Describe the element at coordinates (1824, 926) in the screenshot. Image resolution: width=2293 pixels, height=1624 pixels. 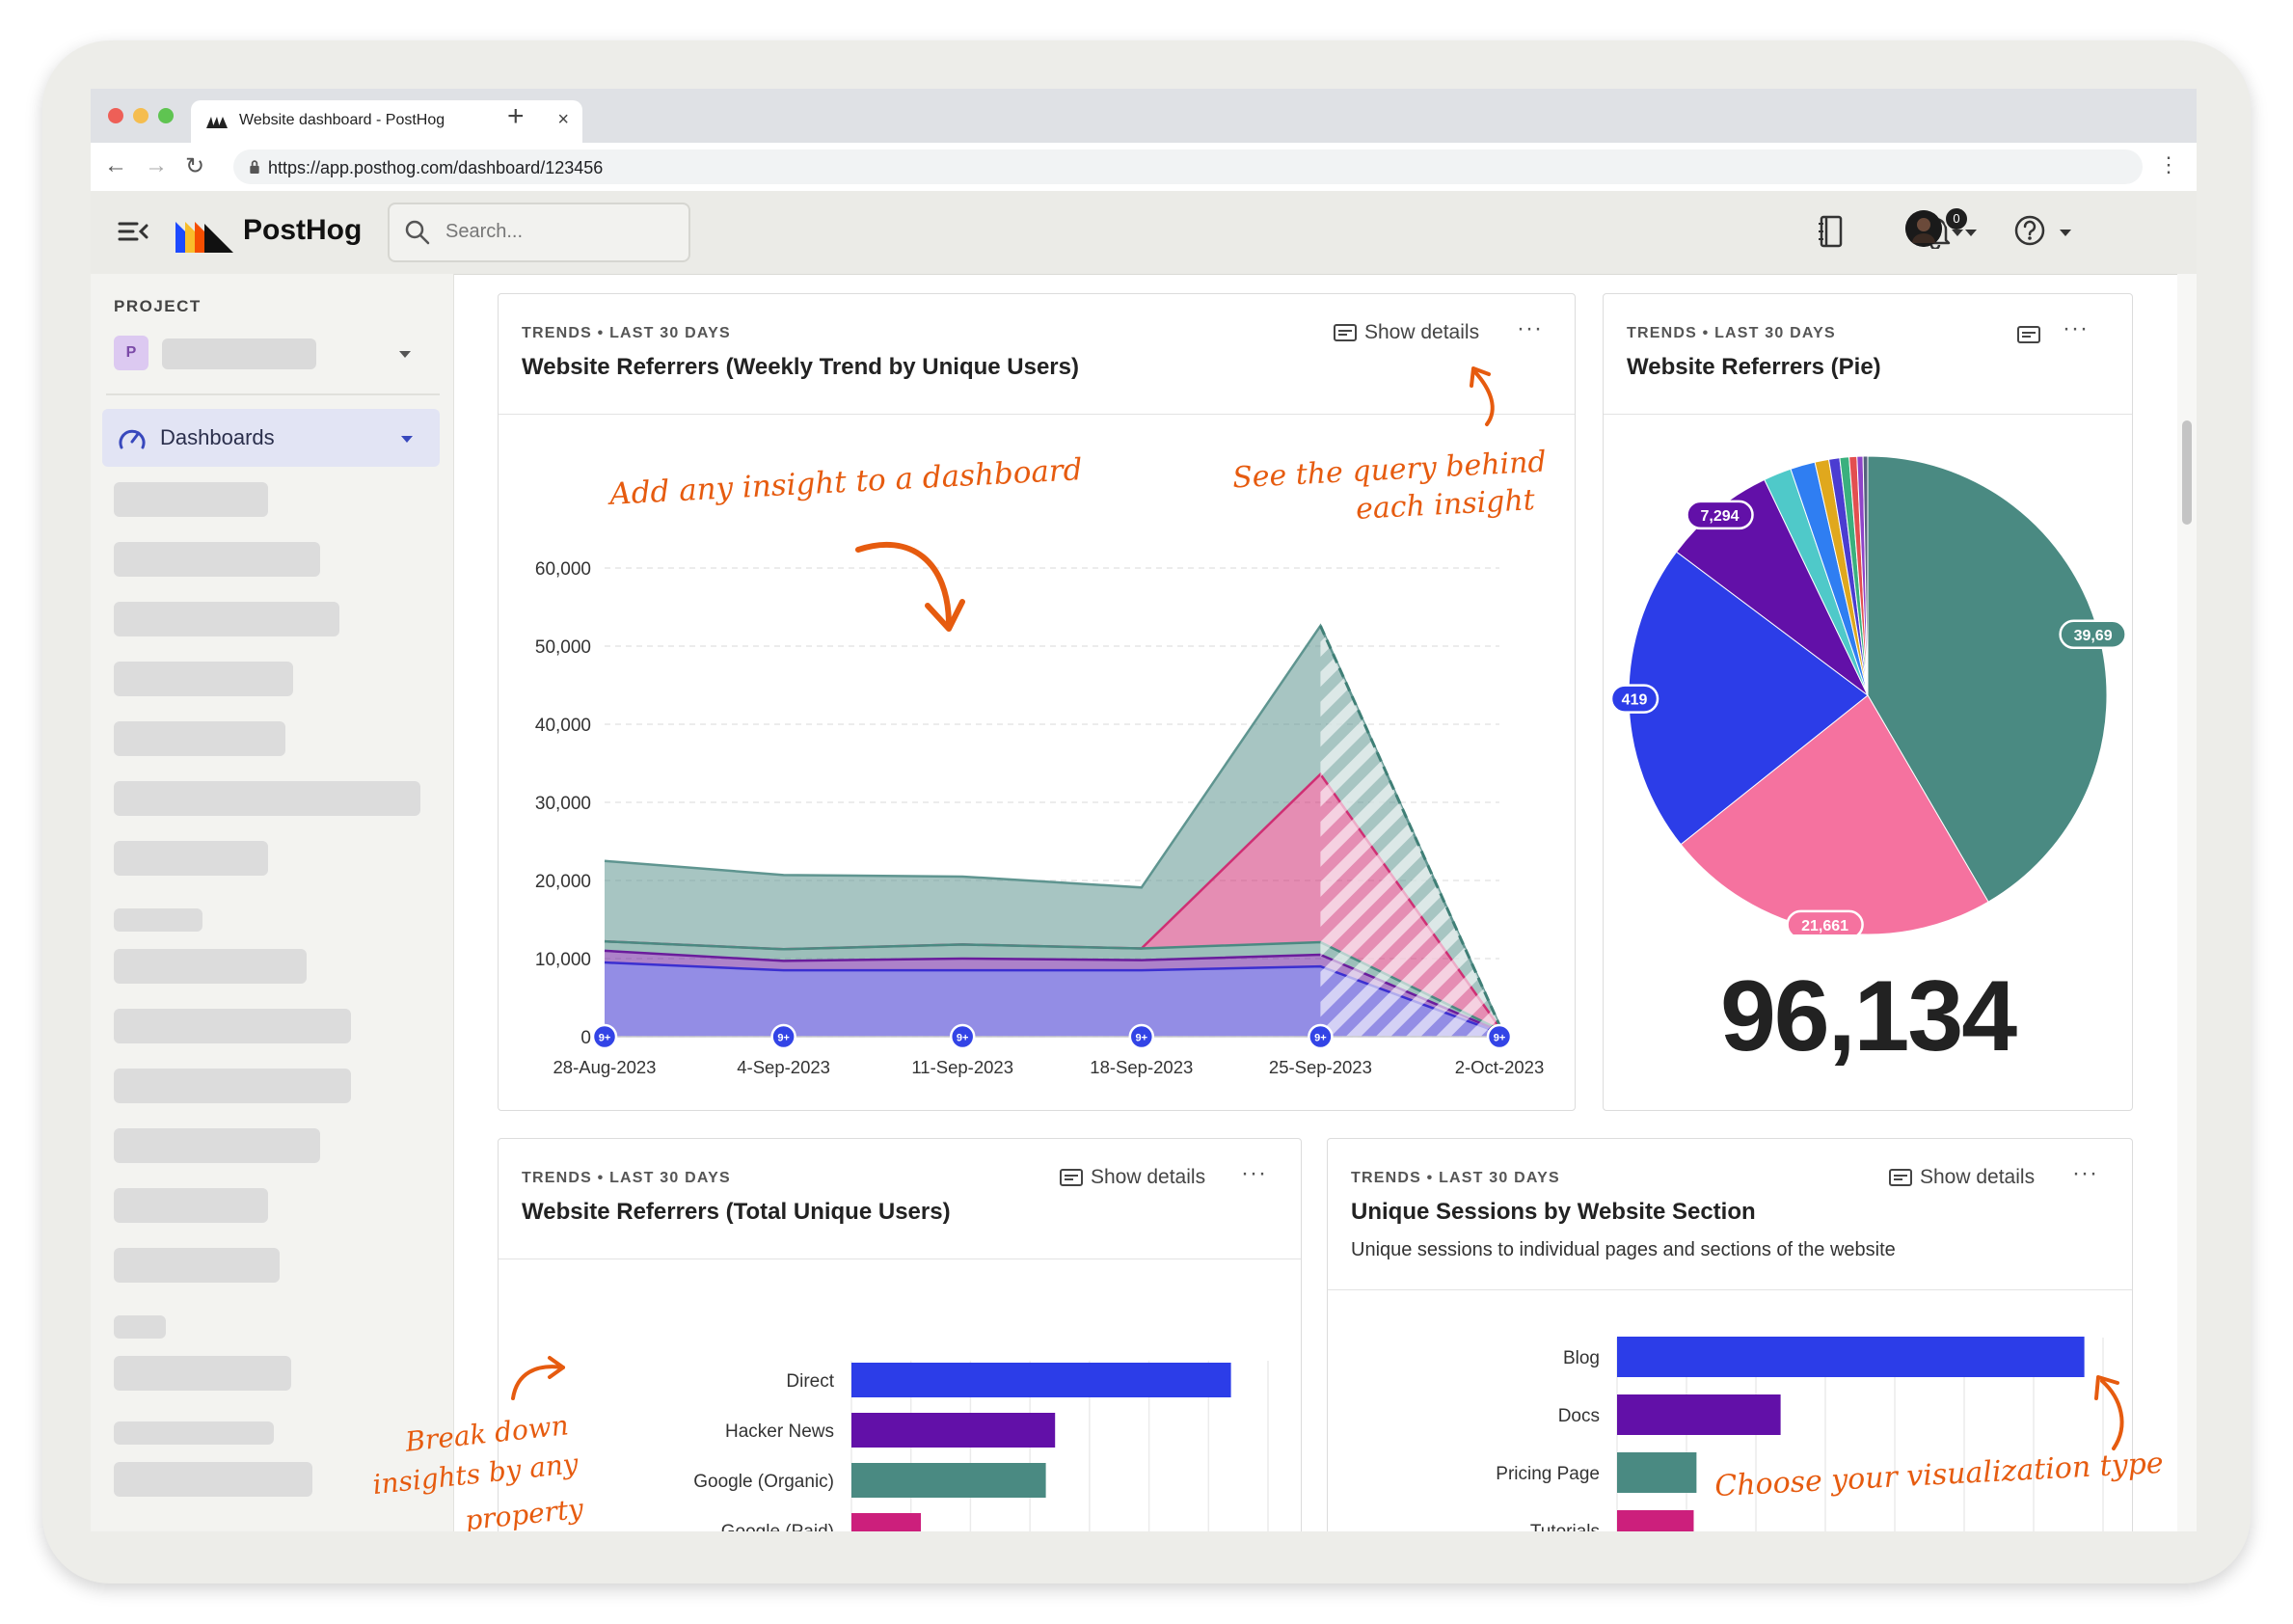
I see `svg-text: 21,661` at that location.